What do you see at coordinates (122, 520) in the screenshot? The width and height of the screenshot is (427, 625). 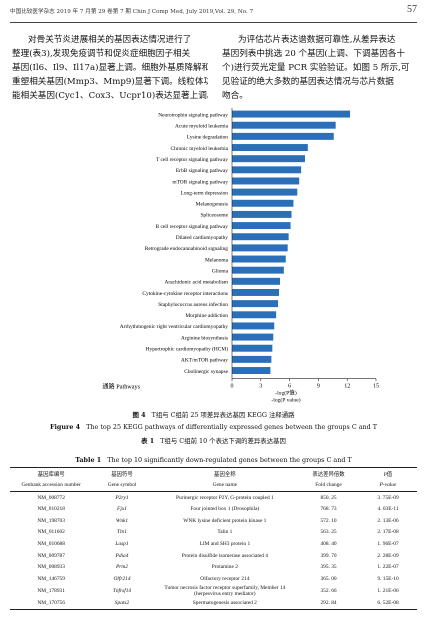 I see `cell-gene-symbol: Wnk1` at bounding box center [122, 520].